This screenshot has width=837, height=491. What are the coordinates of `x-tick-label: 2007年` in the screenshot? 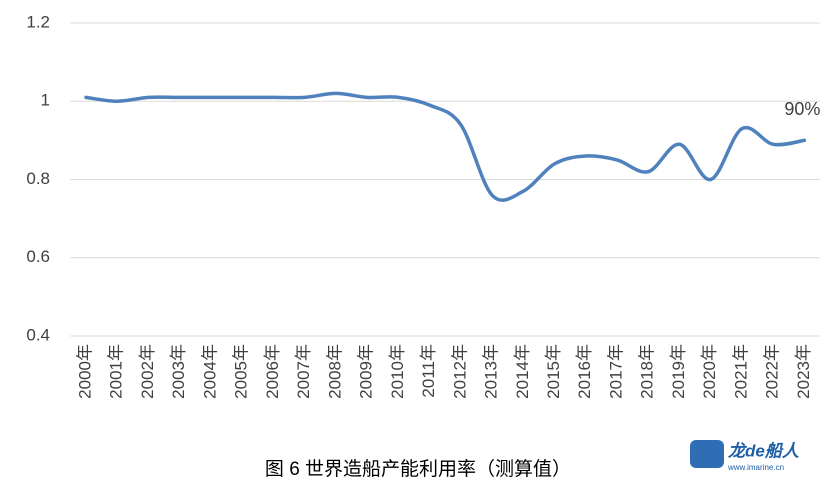 It's located at (303, 371).